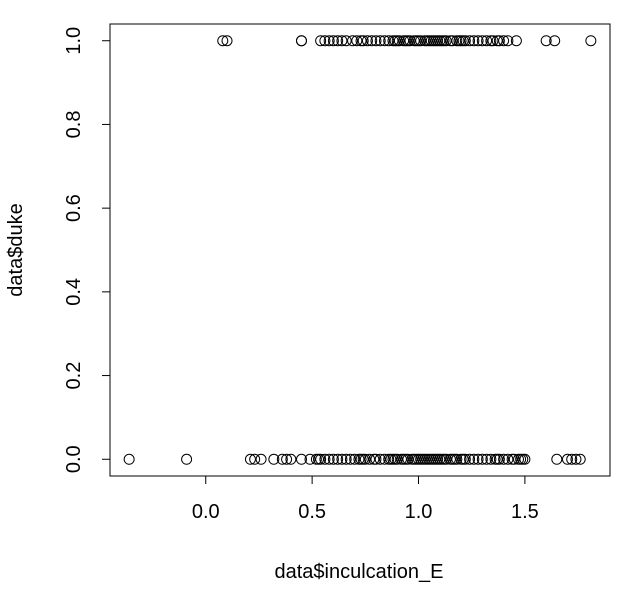  What do you see at coordinates (16, 249) in the screenshot?
I see `y-axis-label: data$duke` at bounding box center [16, 249].